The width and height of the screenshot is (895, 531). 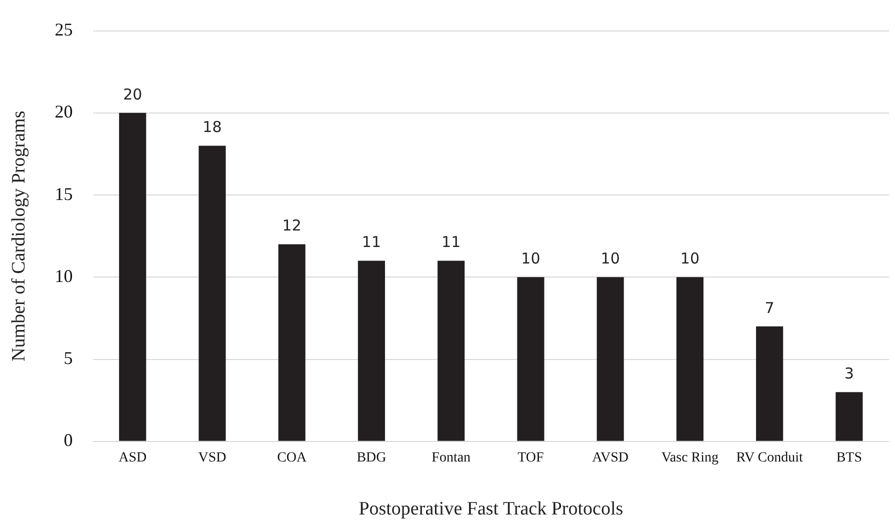 I want to click on y-tick-label: 20, so click(x=63, y=112).